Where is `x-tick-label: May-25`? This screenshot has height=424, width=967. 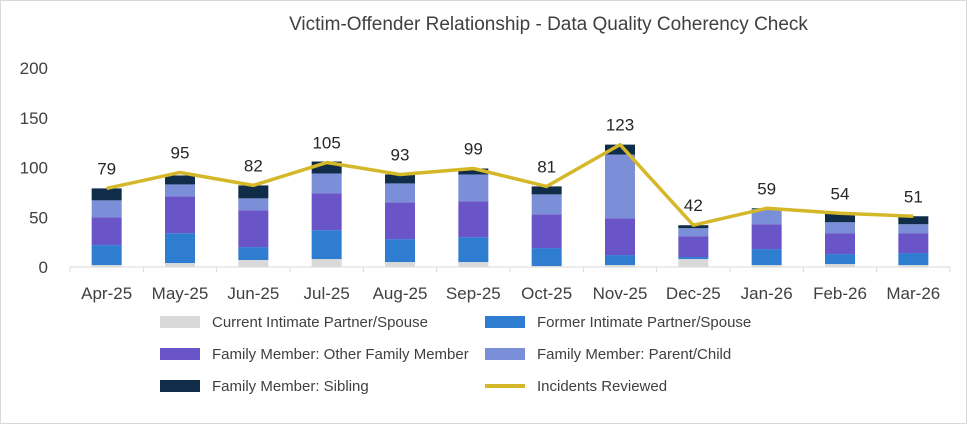
x-tick-label: May-25 is located at coordinates (180, 293).